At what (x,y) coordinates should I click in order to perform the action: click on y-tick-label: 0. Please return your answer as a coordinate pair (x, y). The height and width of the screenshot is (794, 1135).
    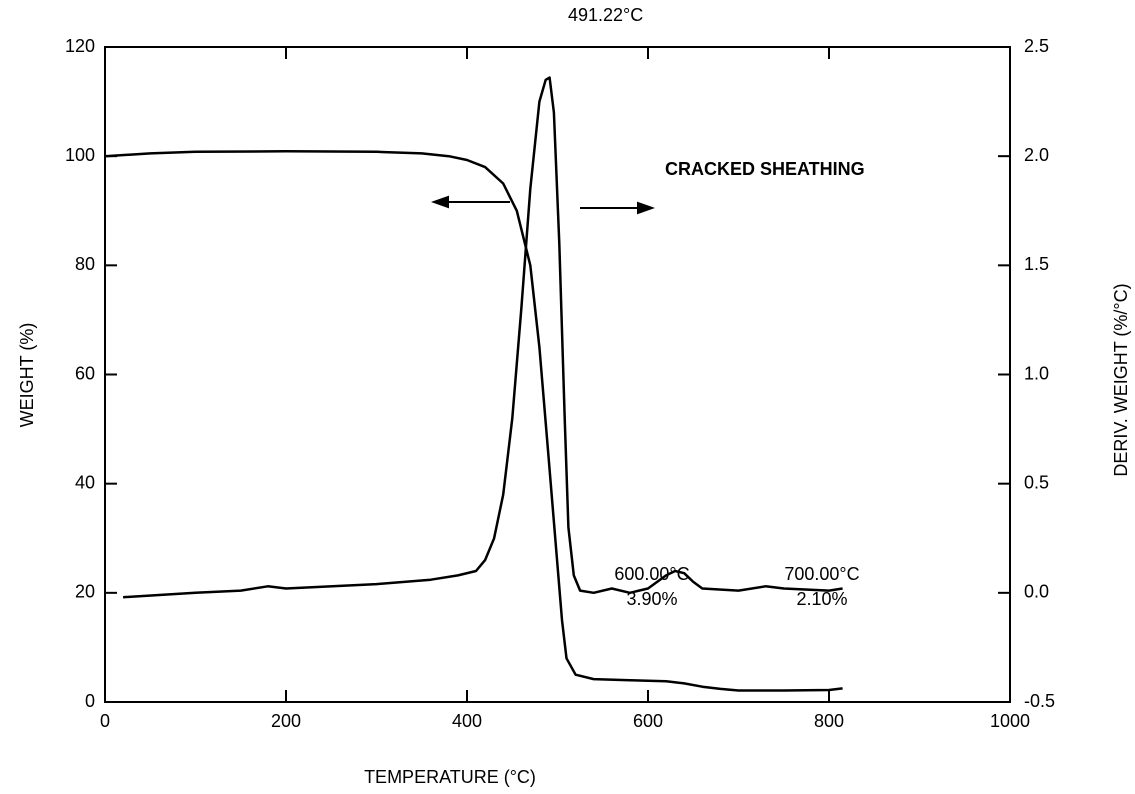
    Looking at the image, I should click on (90, 701).